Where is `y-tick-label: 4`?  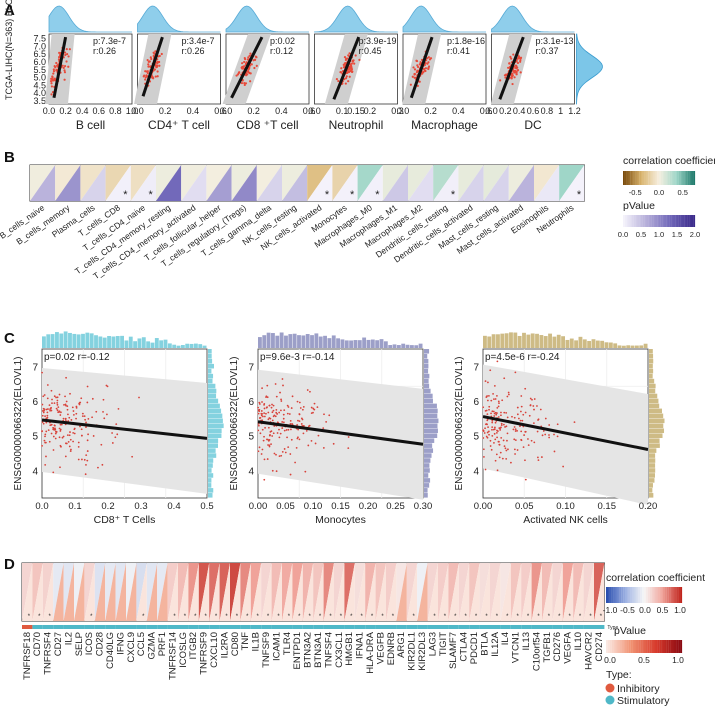 y-tick-label: 4 is located at coordinates (476, 471).